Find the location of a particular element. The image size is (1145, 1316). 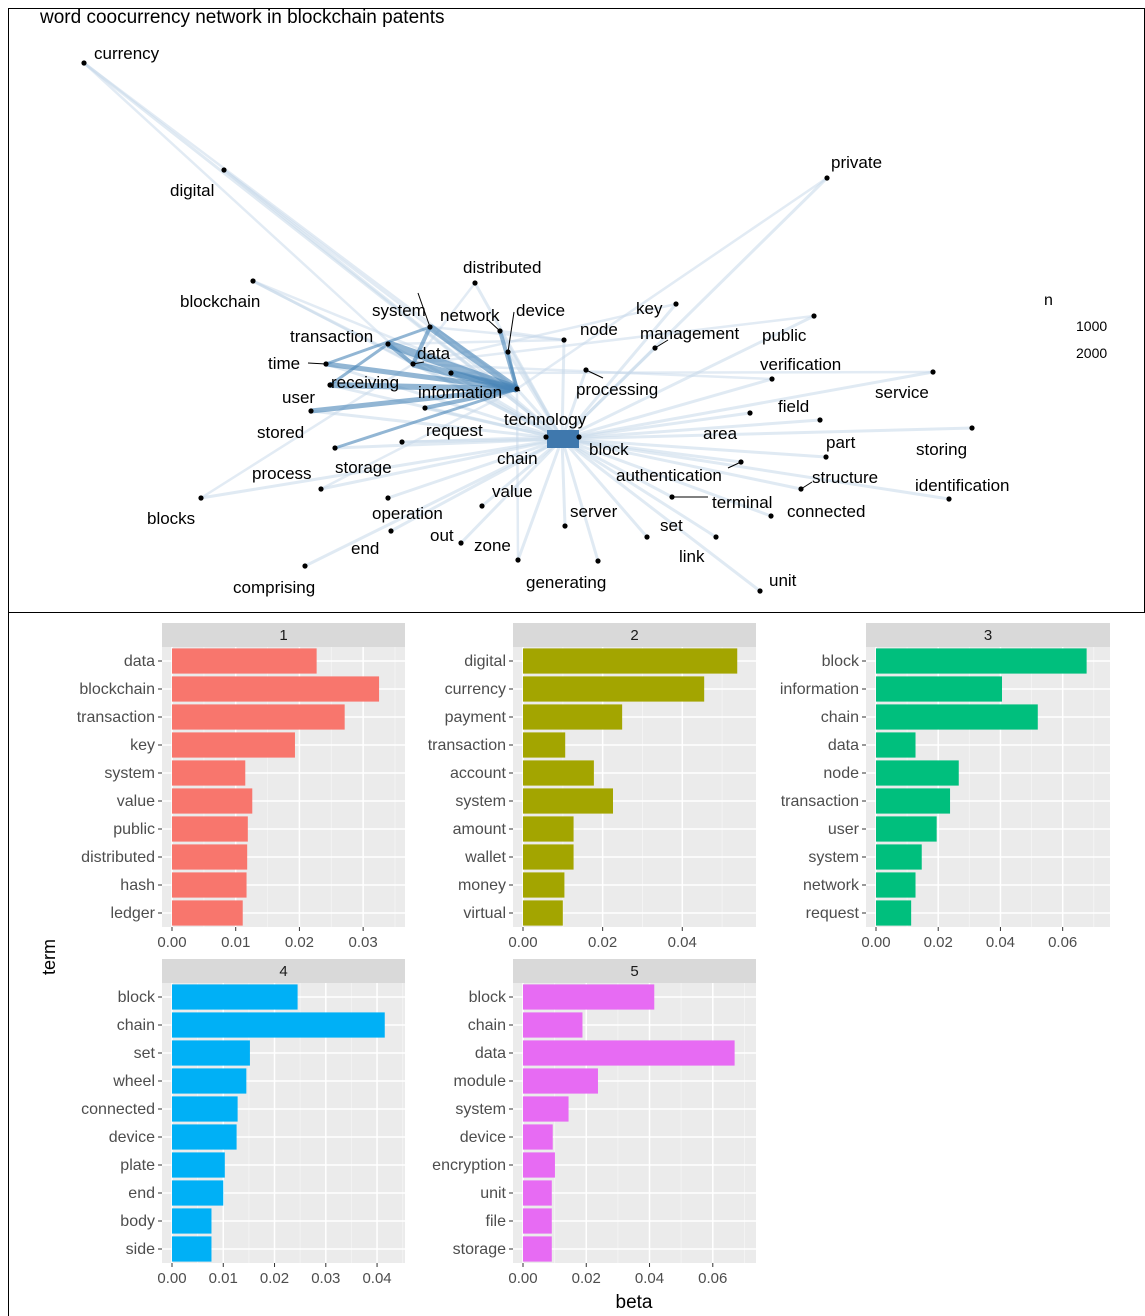

y-tick-label-end: end is located at coordinates (141, 1193).